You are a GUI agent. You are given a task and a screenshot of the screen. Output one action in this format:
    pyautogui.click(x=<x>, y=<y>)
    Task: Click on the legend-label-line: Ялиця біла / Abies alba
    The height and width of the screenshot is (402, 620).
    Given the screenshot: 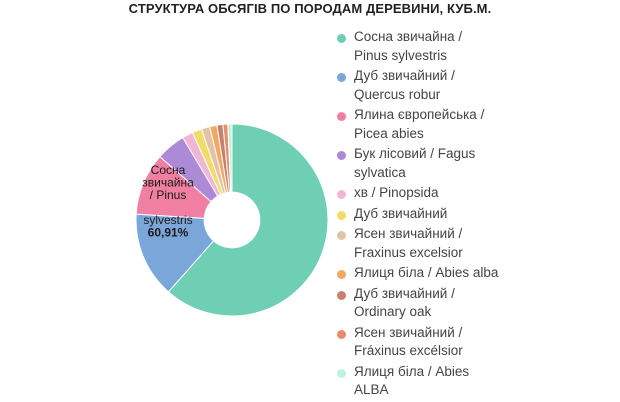 What is the action you would take?
    pyautogui.click(x=426, y=272)
    